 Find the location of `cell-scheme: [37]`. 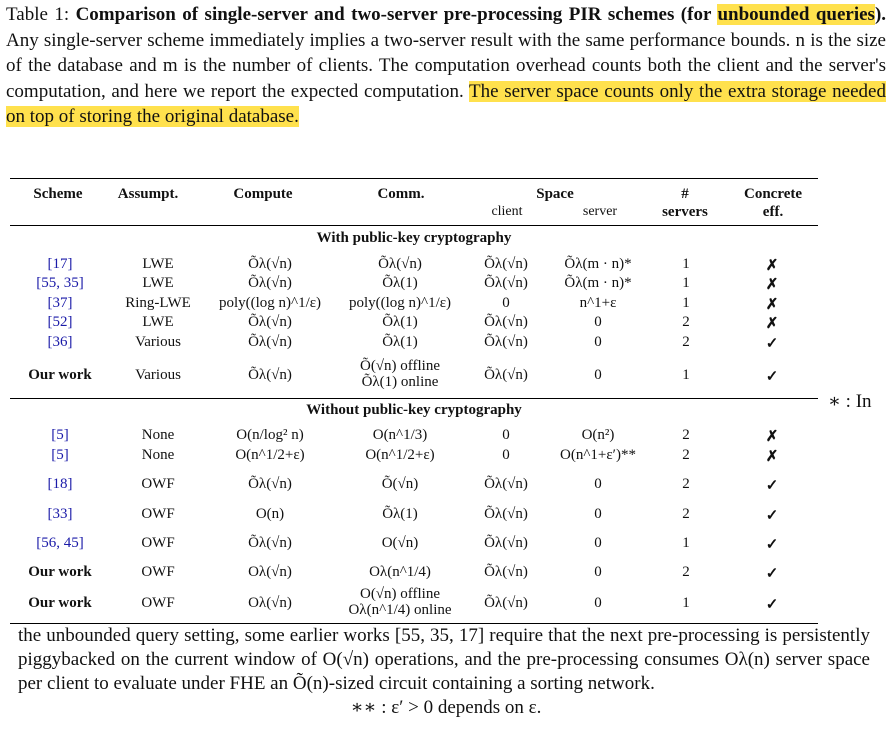

cell-scheme: [37] is located at coordinates (60, 303).